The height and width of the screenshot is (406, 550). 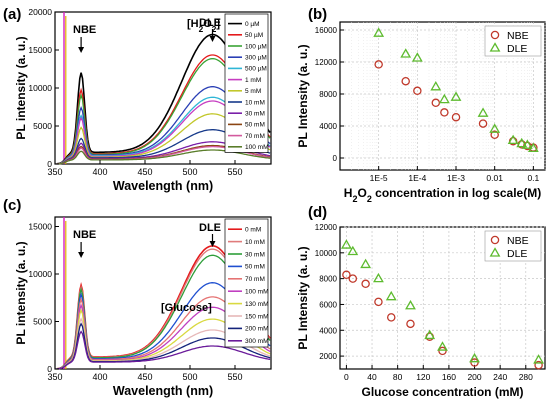 I want to click on y-tick-label: 16000, so click(x=326, y=30).